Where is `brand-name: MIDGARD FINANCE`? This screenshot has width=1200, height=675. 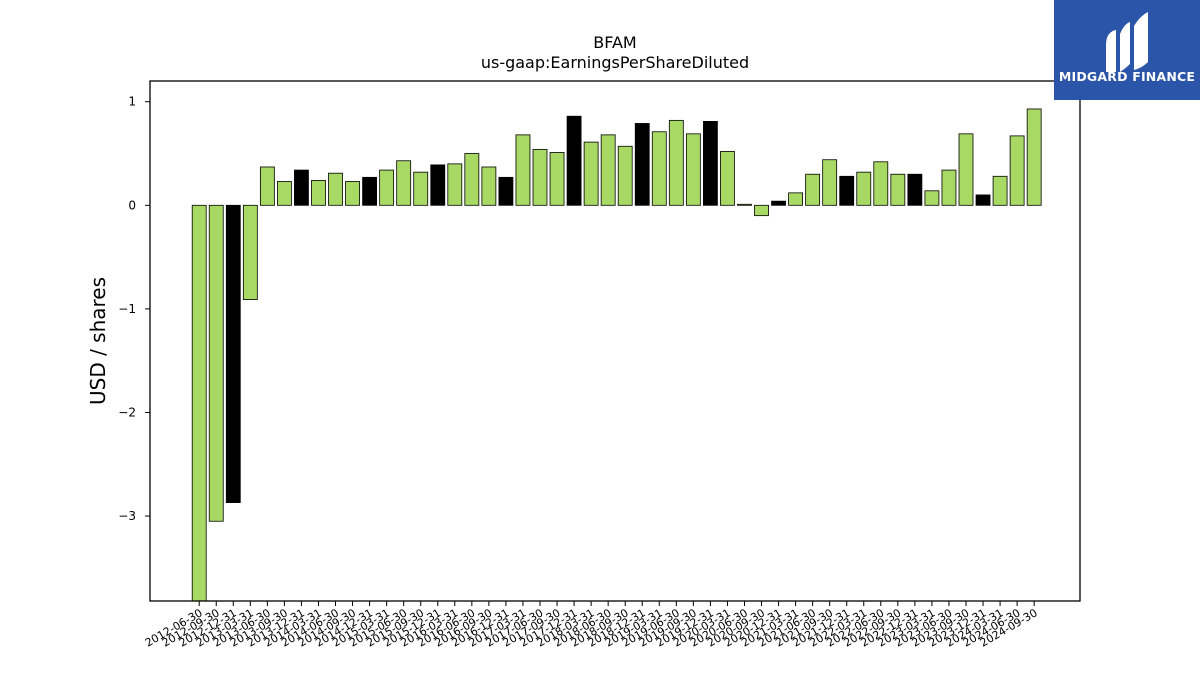
brand-name: MIDGARD FINANCE is located at coordinates (1127, 76).